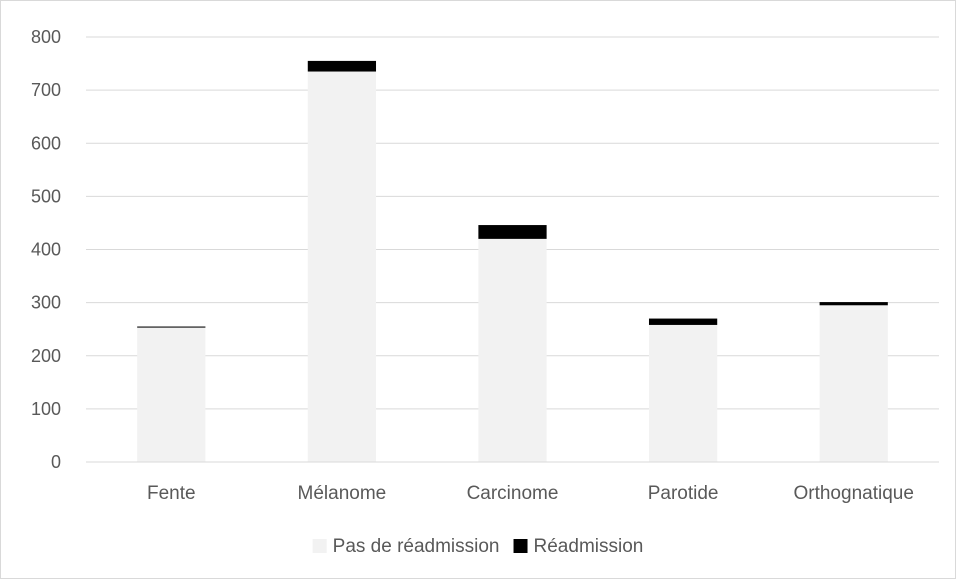  What do you see at coordinates (853, 383) in the screenshot?
I see `bar-orthognatique-pas-de-readmission` at bounding box center [853, 383].